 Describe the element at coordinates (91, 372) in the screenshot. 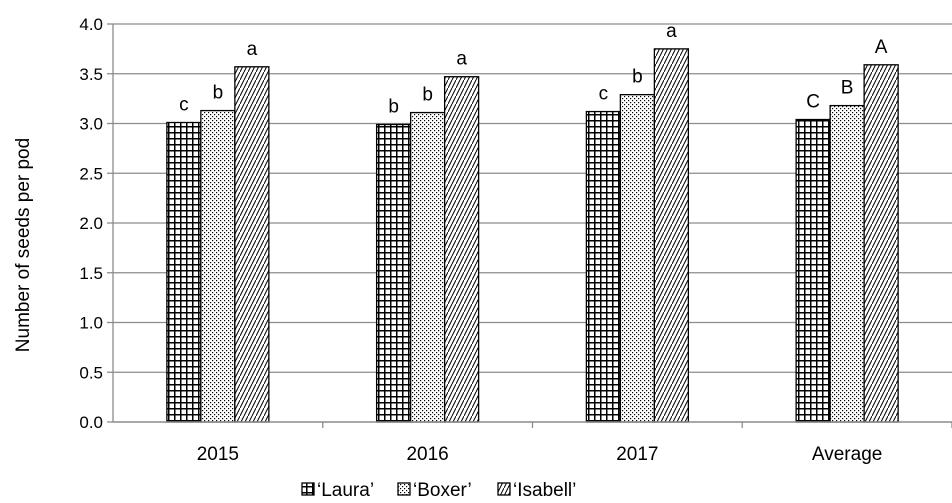

I see `y-tick-label: 0.5` at that location.